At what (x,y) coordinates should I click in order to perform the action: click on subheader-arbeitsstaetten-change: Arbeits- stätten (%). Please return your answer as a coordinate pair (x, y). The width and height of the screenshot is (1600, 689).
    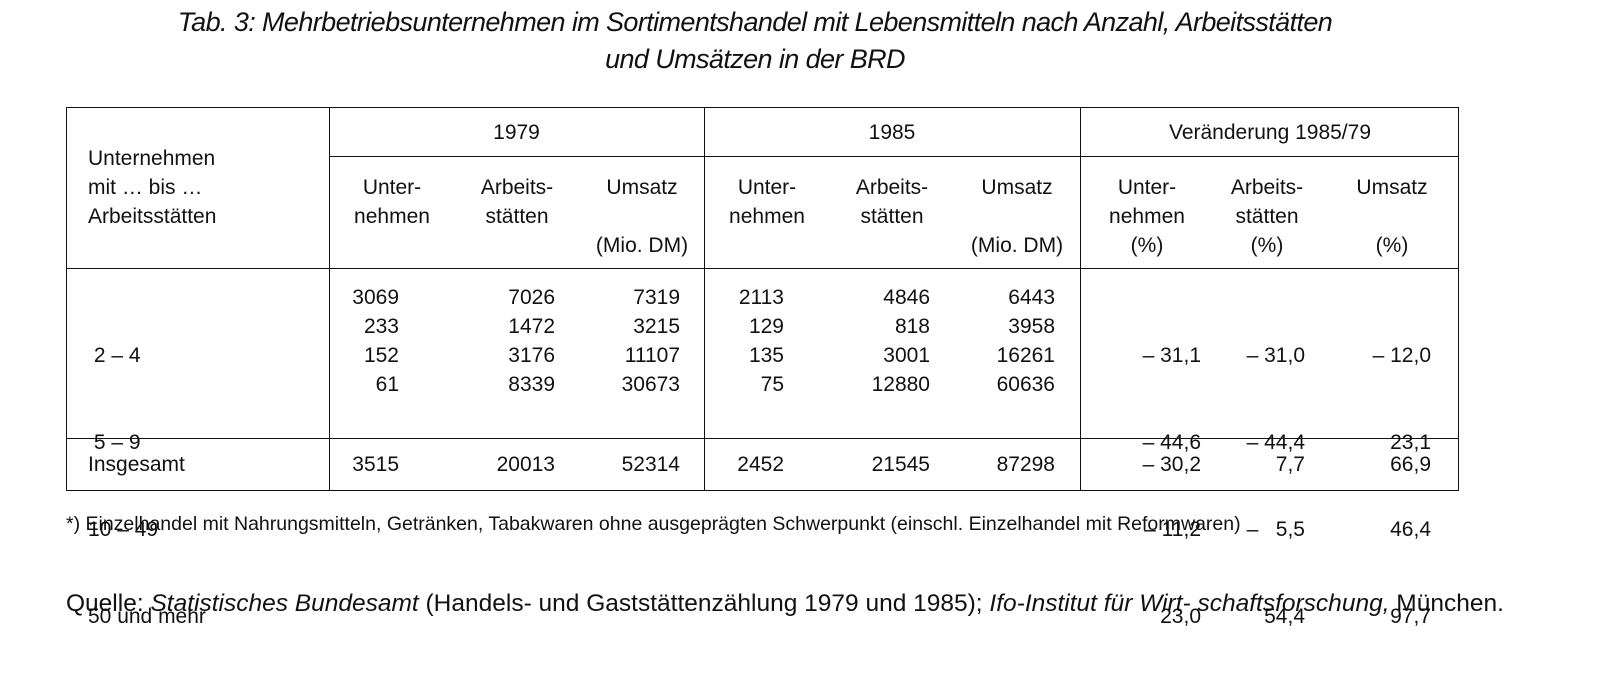
    Looking at the image, I should click on (1267, 216).